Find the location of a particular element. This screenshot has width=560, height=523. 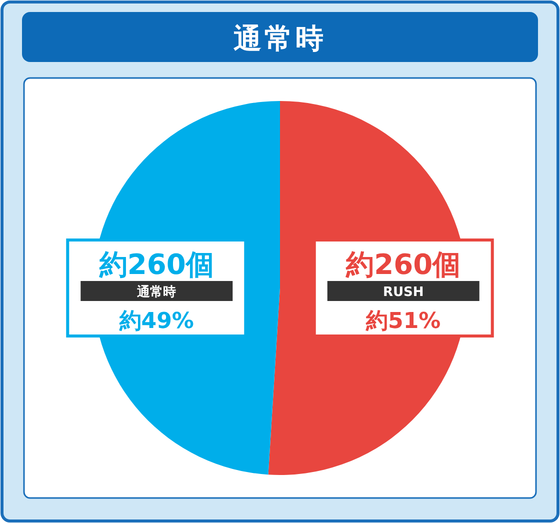

data-label: 約51% is located at coordinates (403, 321).